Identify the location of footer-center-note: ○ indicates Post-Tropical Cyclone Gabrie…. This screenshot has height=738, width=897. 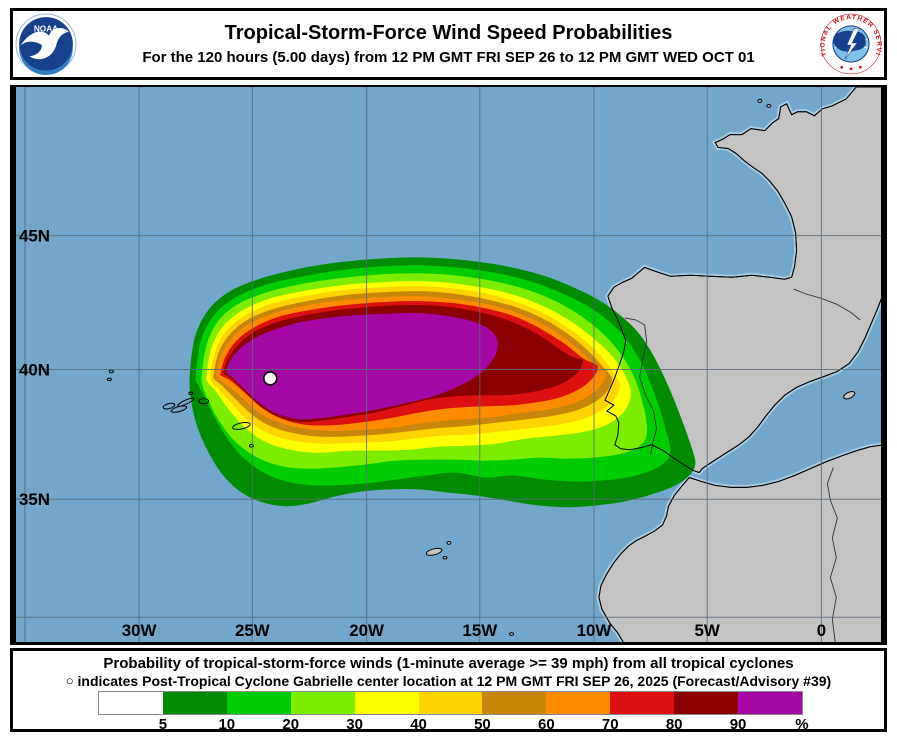
(448, 681).